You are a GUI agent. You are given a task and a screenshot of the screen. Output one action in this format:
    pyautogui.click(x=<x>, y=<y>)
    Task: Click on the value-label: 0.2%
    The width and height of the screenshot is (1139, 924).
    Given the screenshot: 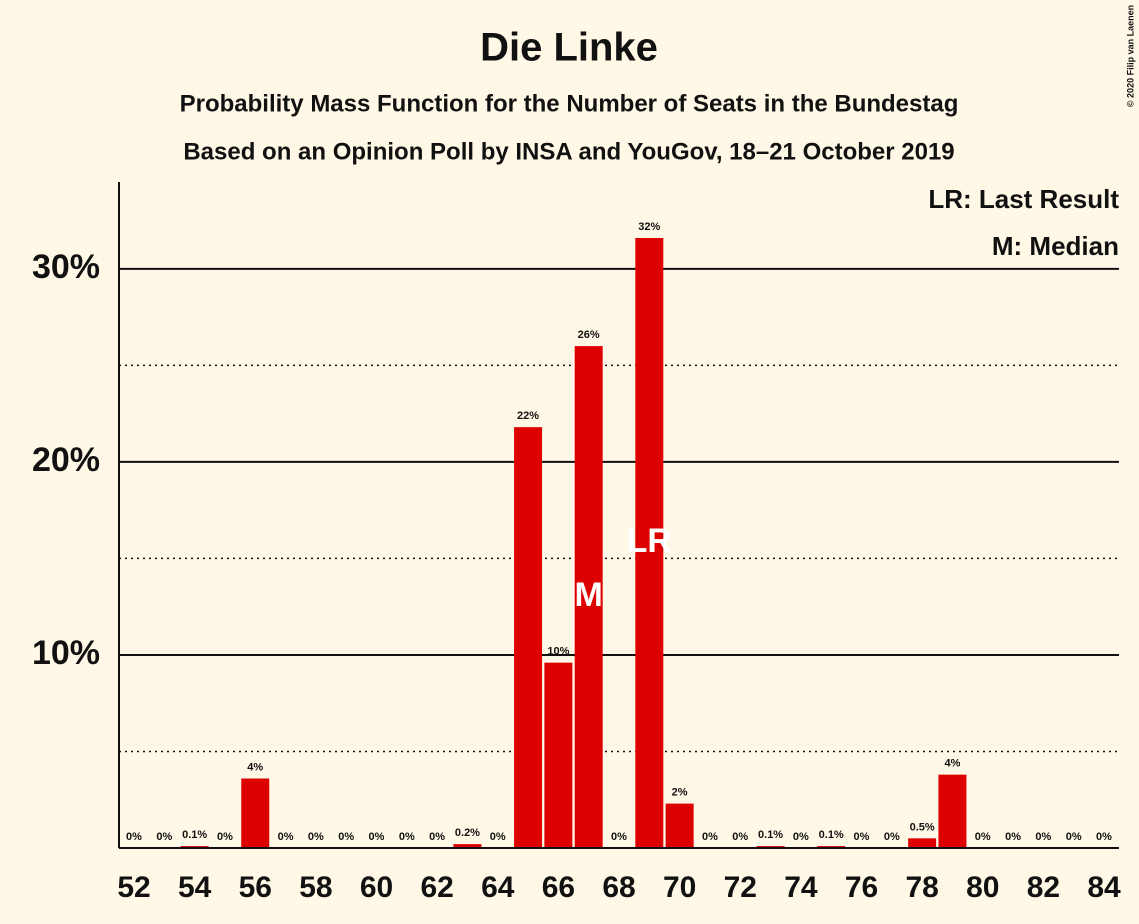 What is the action you would take?
    pyautogui.click(x=467, y=833)
    